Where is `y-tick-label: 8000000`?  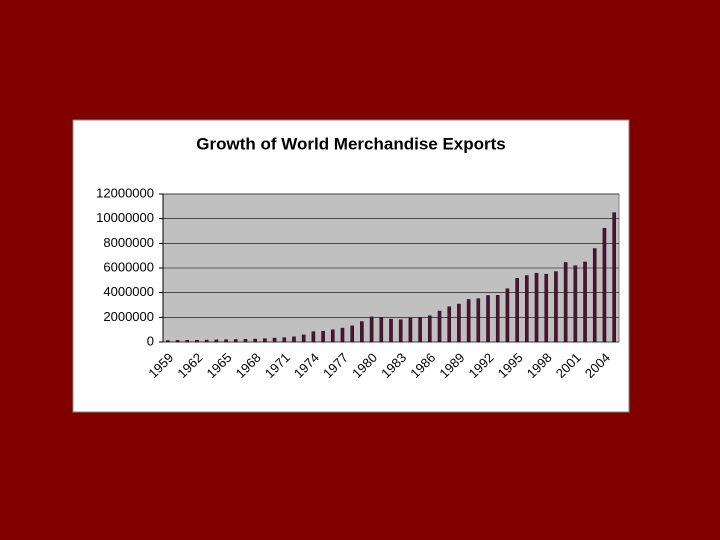
y-tick-label: 8000000 is located at coordinates (128, 242).